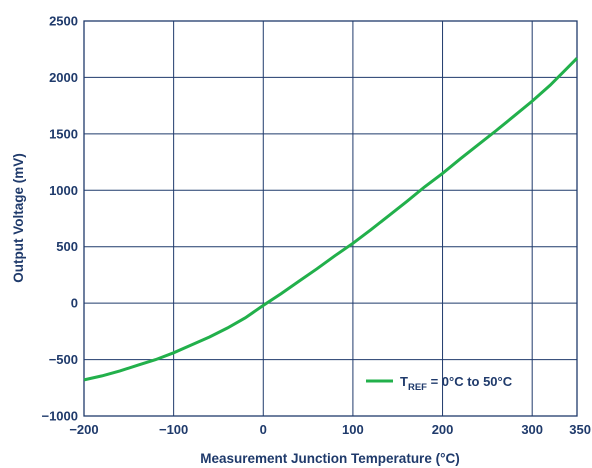  What do you see at coordinates (329, 458) in the screenshot?
I see `x-axis-title: Measurement Junction Temperature (°C)` at bounding box center [329, 458].